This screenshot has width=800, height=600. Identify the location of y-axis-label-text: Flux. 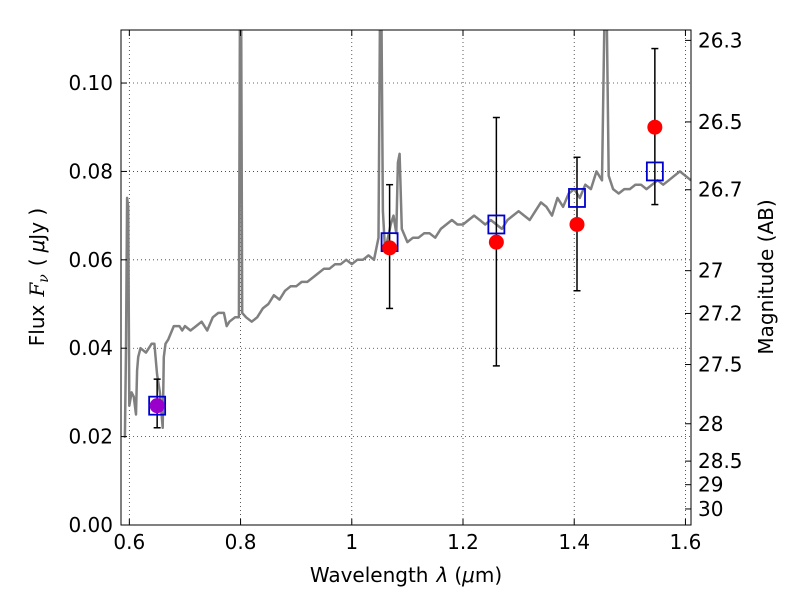
(37, 325).